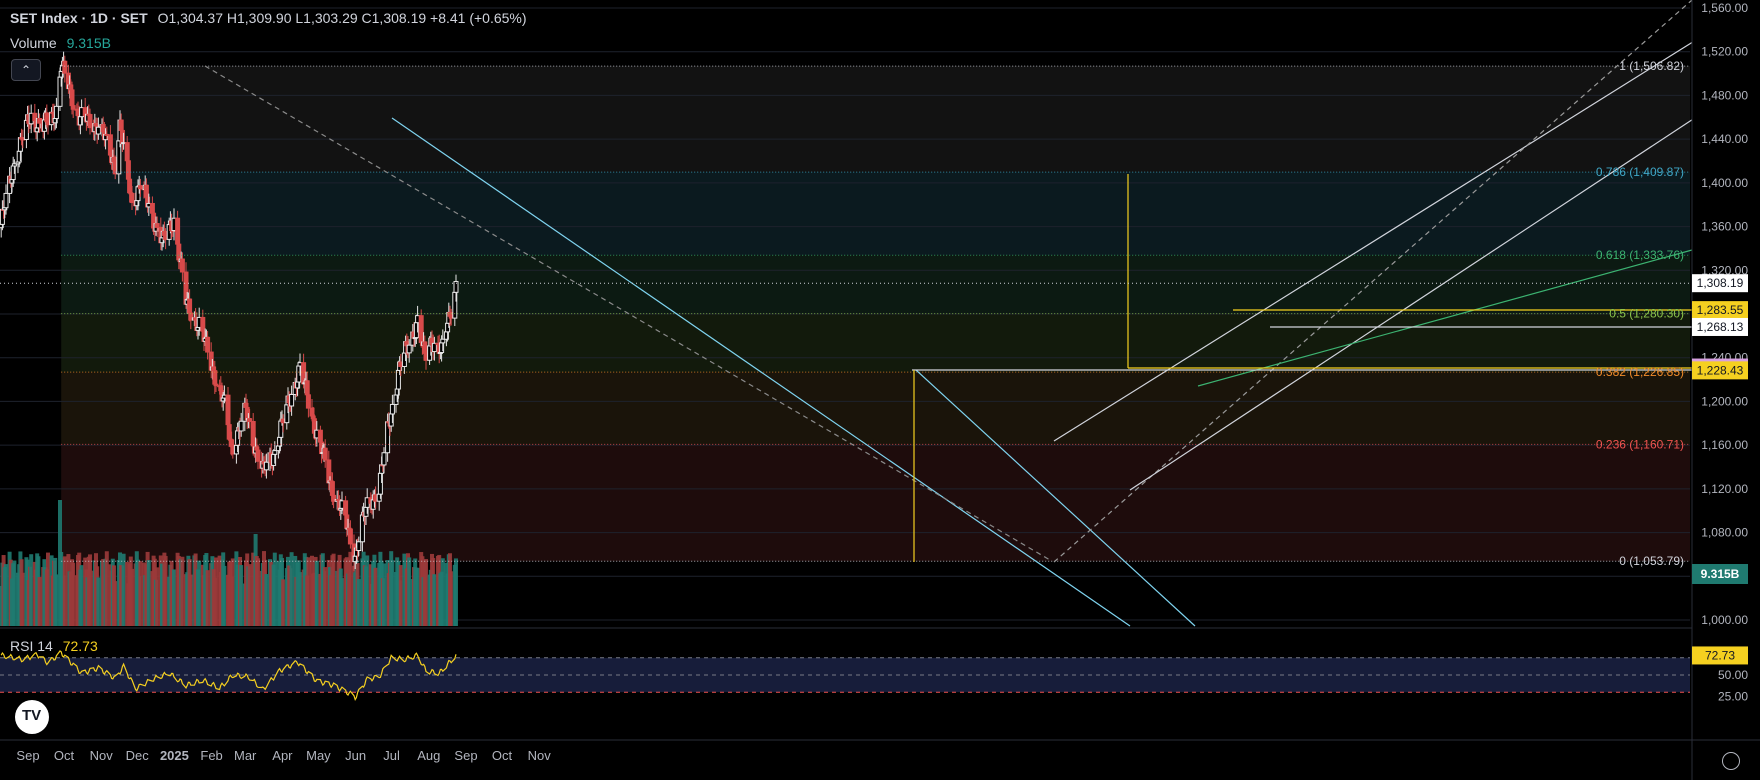 The image size is (1760, 780). I want to click on rsi-value-tag-label: 72.73, so click(1720, 655).